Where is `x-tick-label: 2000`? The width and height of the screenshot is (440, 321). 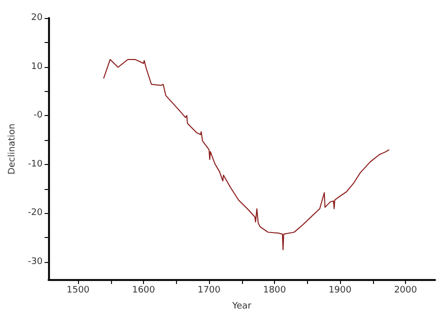 x-tick-label: 2000 is located at coordinates (406, 291).